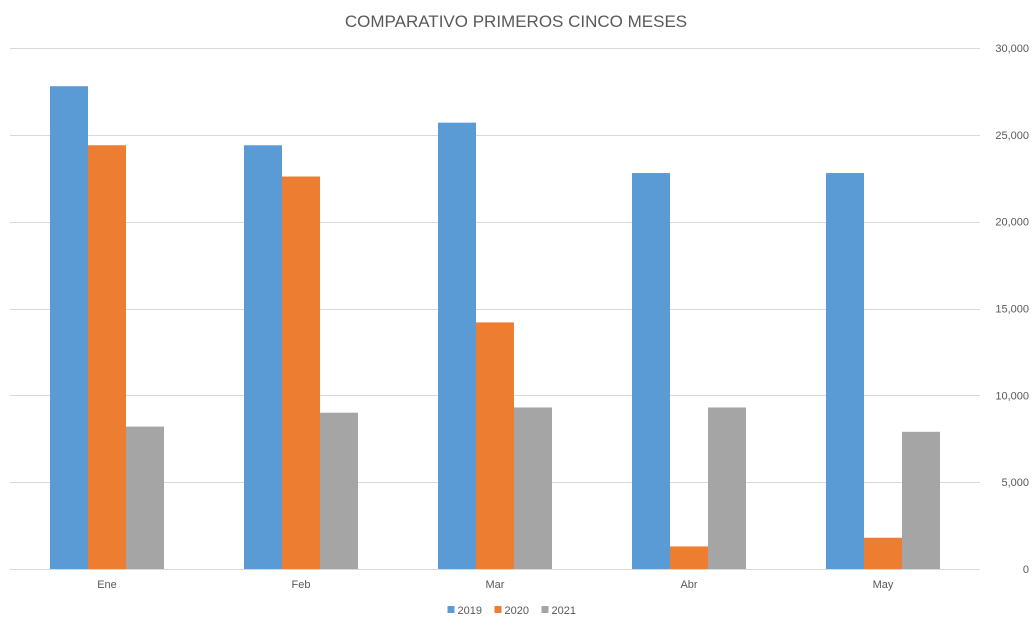  I want to click on bar-2020-Abr, so click(689, 557).